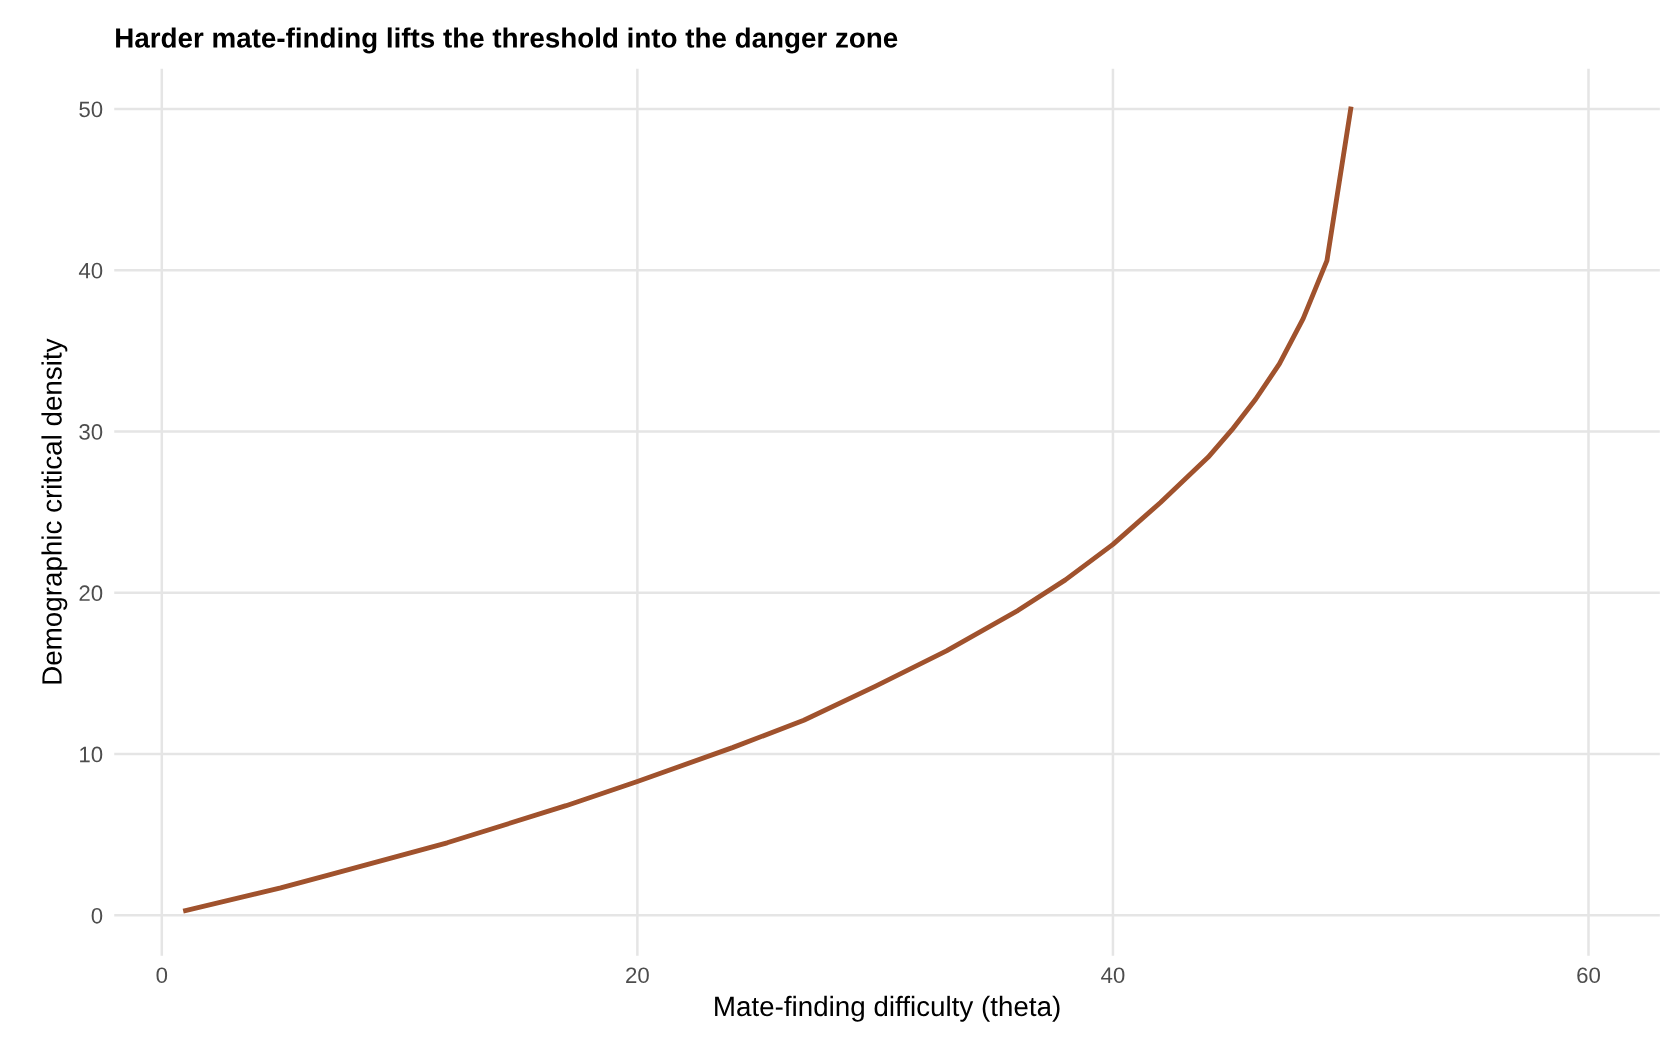 The image size is (1680, 1056). What do you see at coordinates (91, 754) in the screenshot?
I see `y-tick-label: 10` at bounding box center [91, 754].